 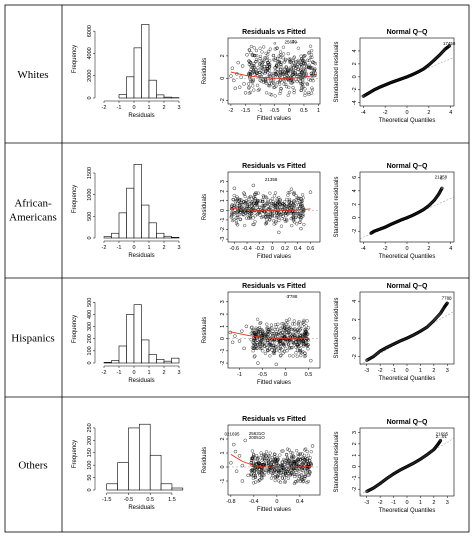 What do you see at coordinates (450, 249) in the screenshot?
I see `qq-x-tick-label: 4` at bounding box center [450, 249].